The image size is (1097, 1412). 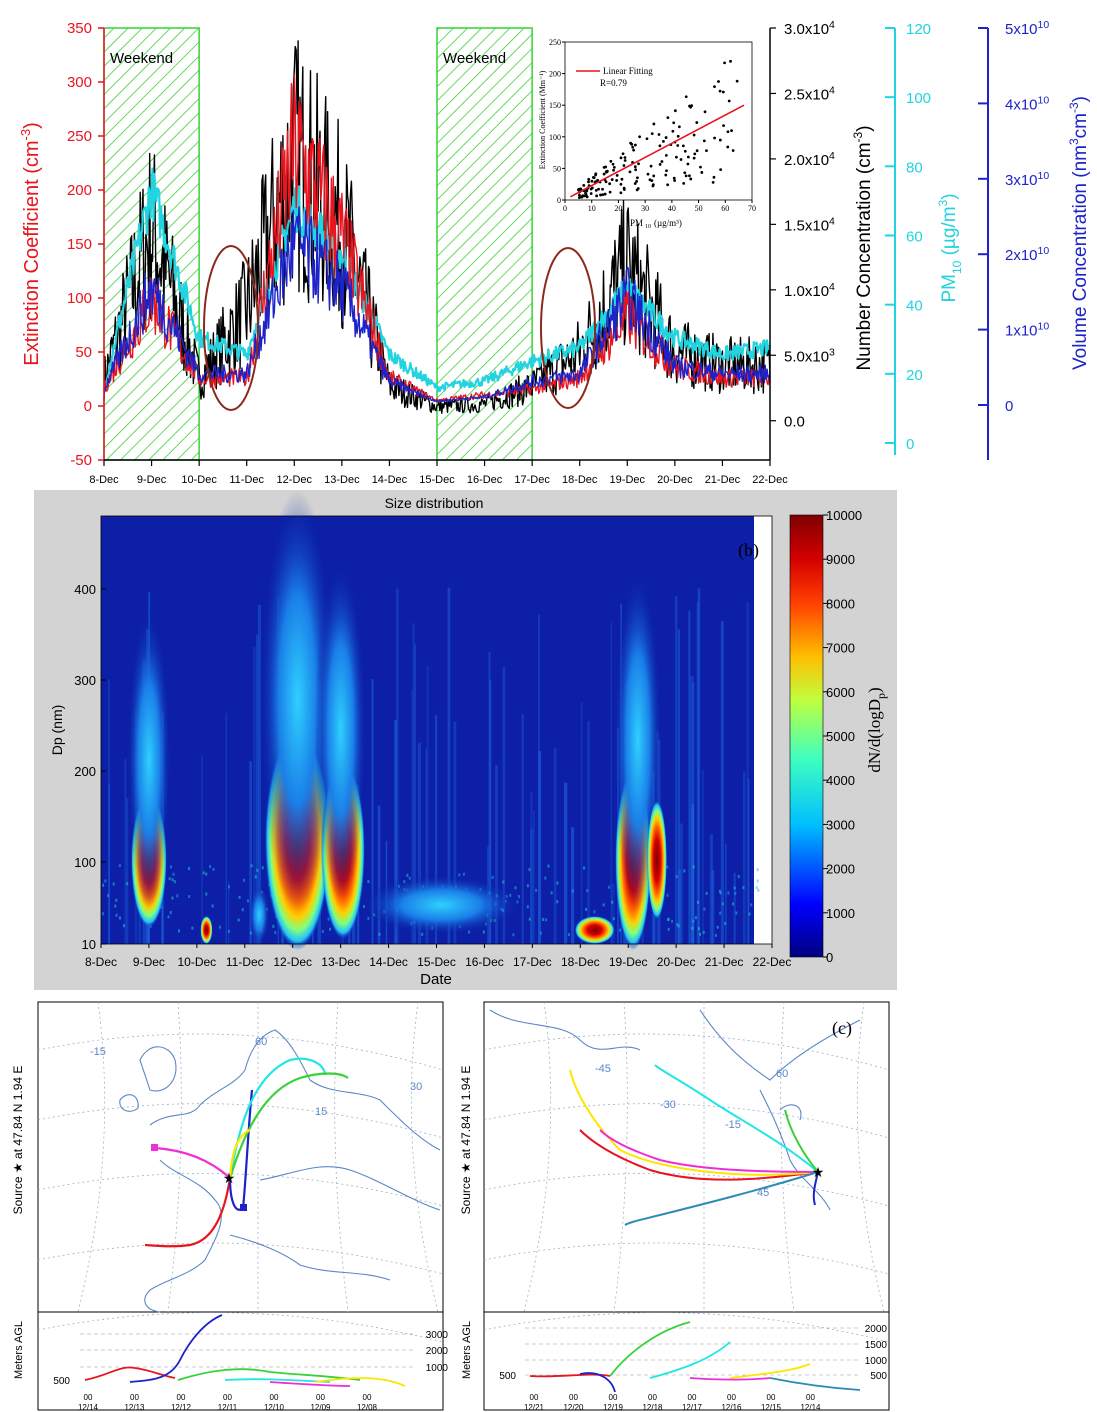 I want to click on x-tick-label: 16-Dec, so click(x=485, y=480).